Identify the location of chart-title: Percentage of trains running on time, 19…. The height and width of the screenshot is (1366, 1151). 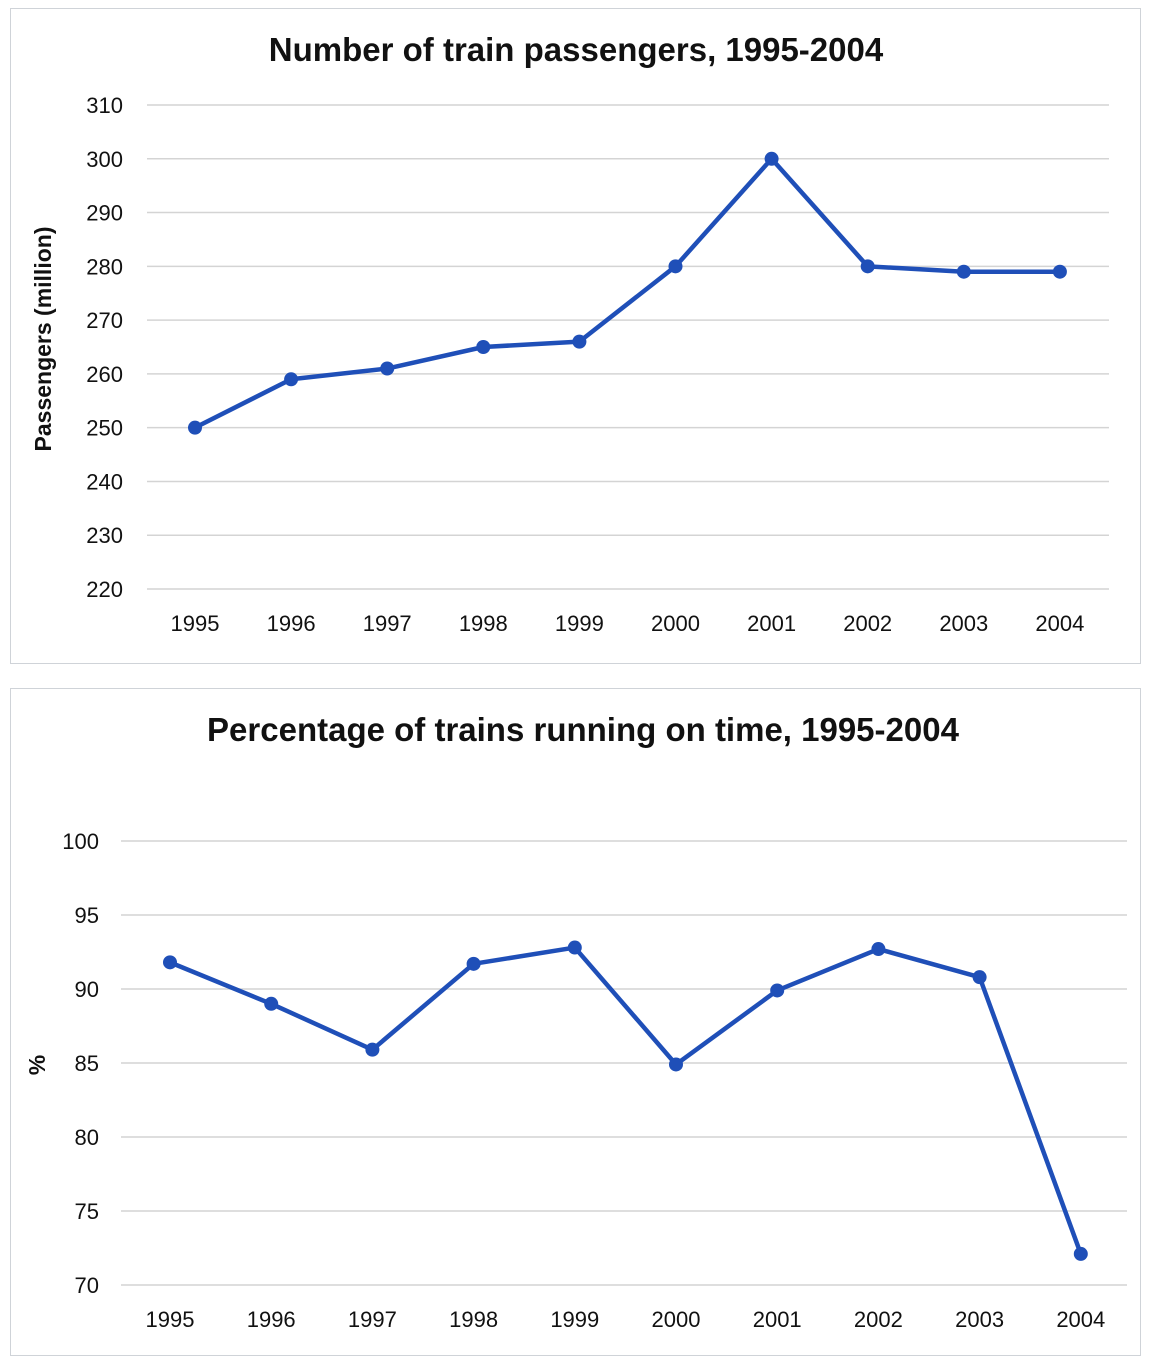
(583, 729).